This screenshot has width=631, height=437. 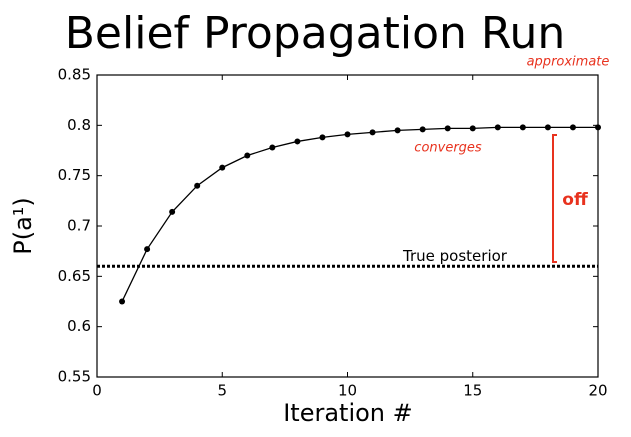 I want to click on x-tick-label: 15, so click(x=472, y=391).